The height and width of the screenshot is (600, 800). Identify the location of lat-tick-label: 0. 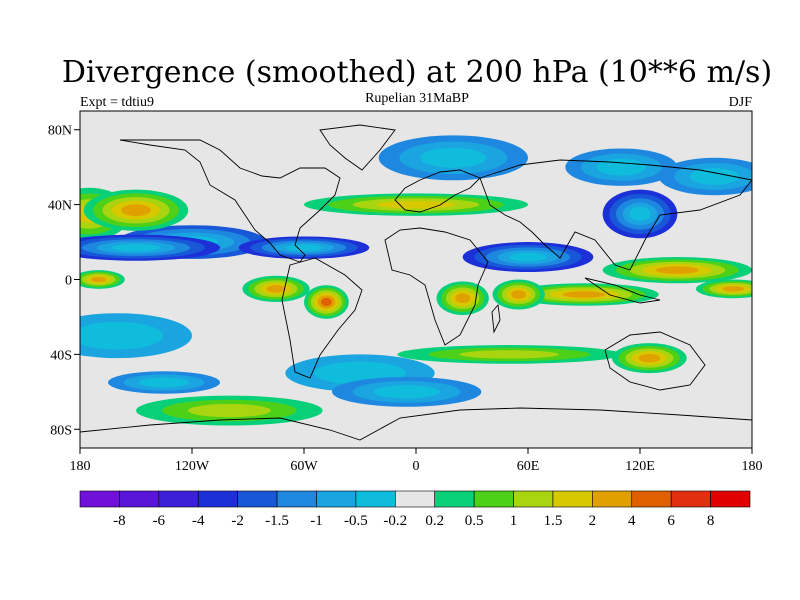
(68, 281).